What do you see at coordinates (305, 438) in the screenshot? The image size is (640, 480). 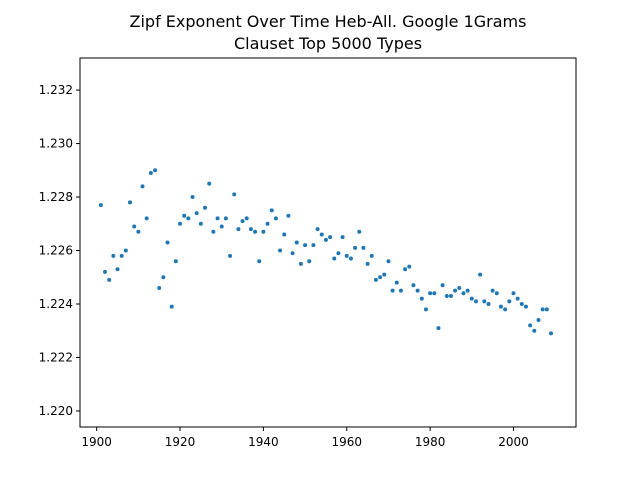 I see `x-axis: 1900 1920 1940 1960 1980 2000` at bounding box center [305, 438].